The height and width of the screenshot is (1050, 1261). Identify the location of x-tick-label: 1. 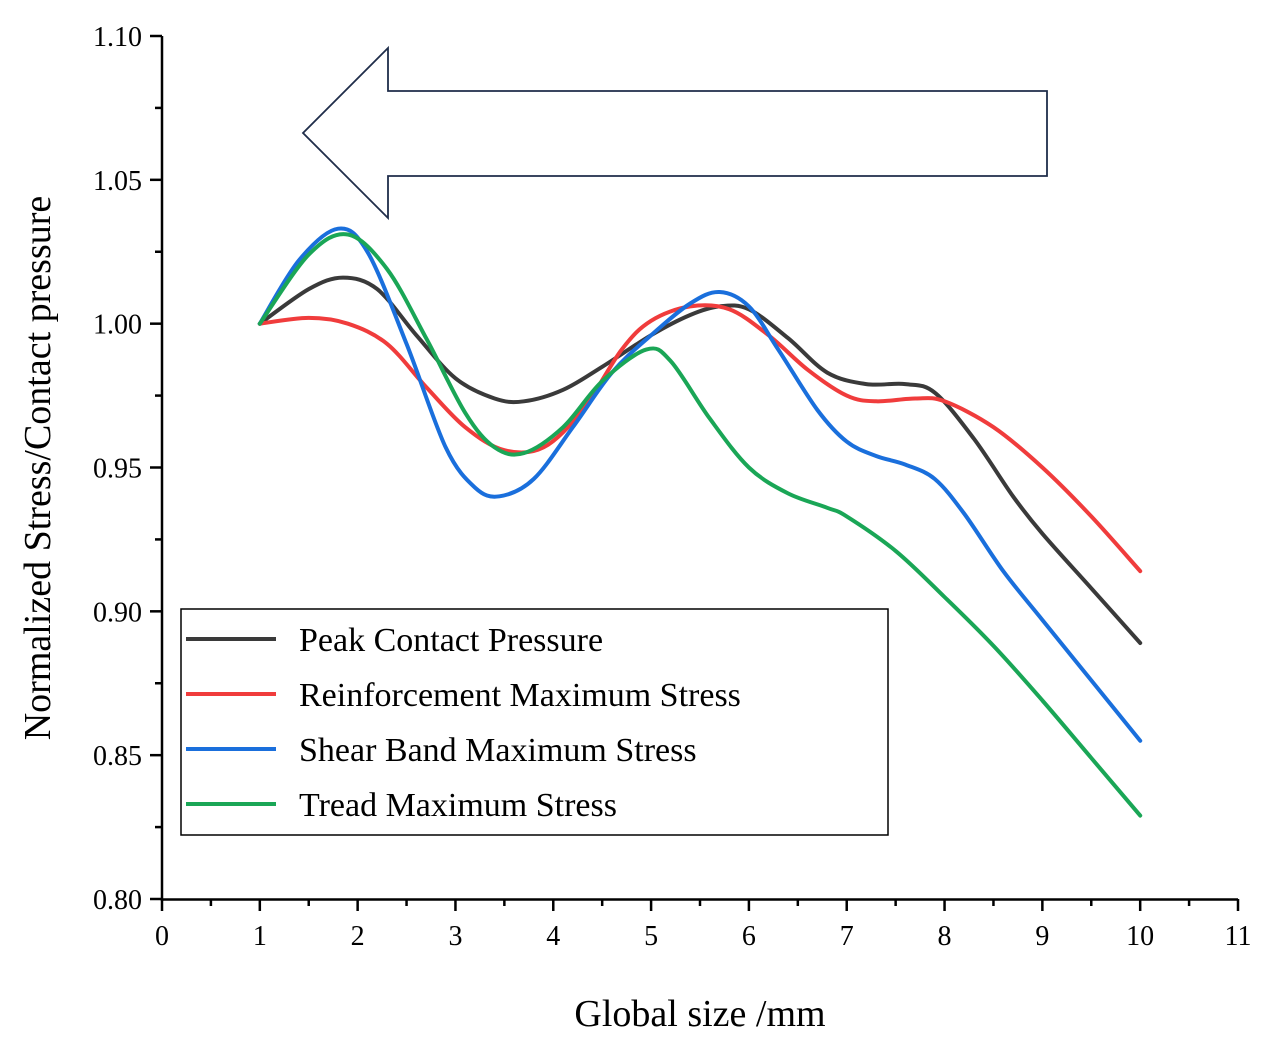
(260, 936).